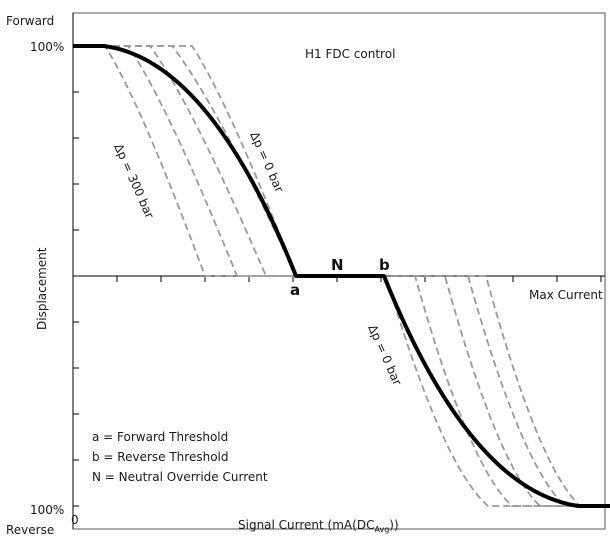  What do you see at coordinates (566, 295) in the screenshot?
I see `x-end-label: Max Current` at bounding box center [566, 295].